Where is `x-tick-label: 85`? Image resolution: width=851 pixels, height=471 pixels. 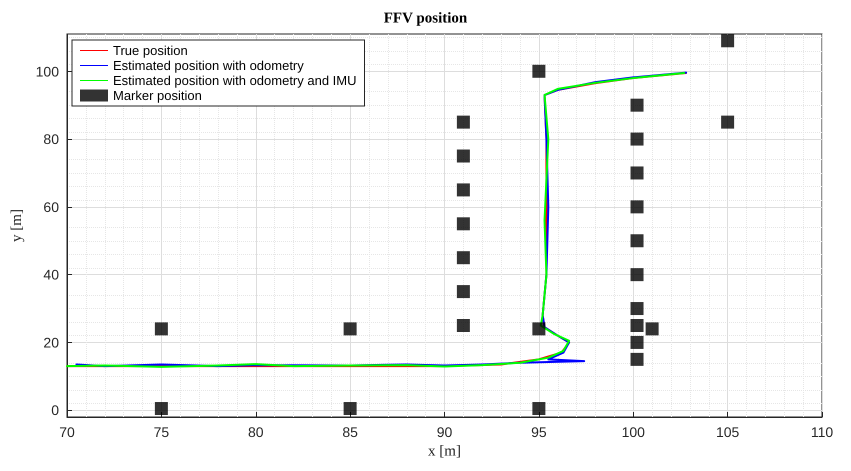 x-tick-label: 85 is located at coordinates (350, 432).